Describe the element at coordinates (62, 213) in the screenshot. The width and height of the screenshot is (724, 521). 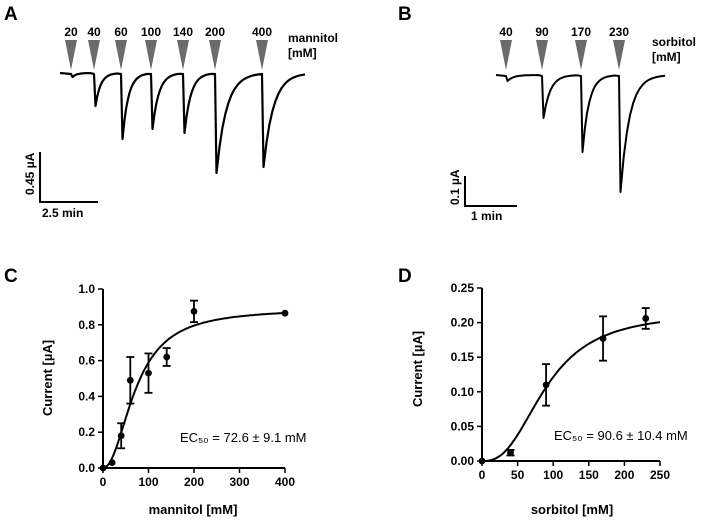
I see `panel-a-scale-x-label: 2.5 min` at that location.